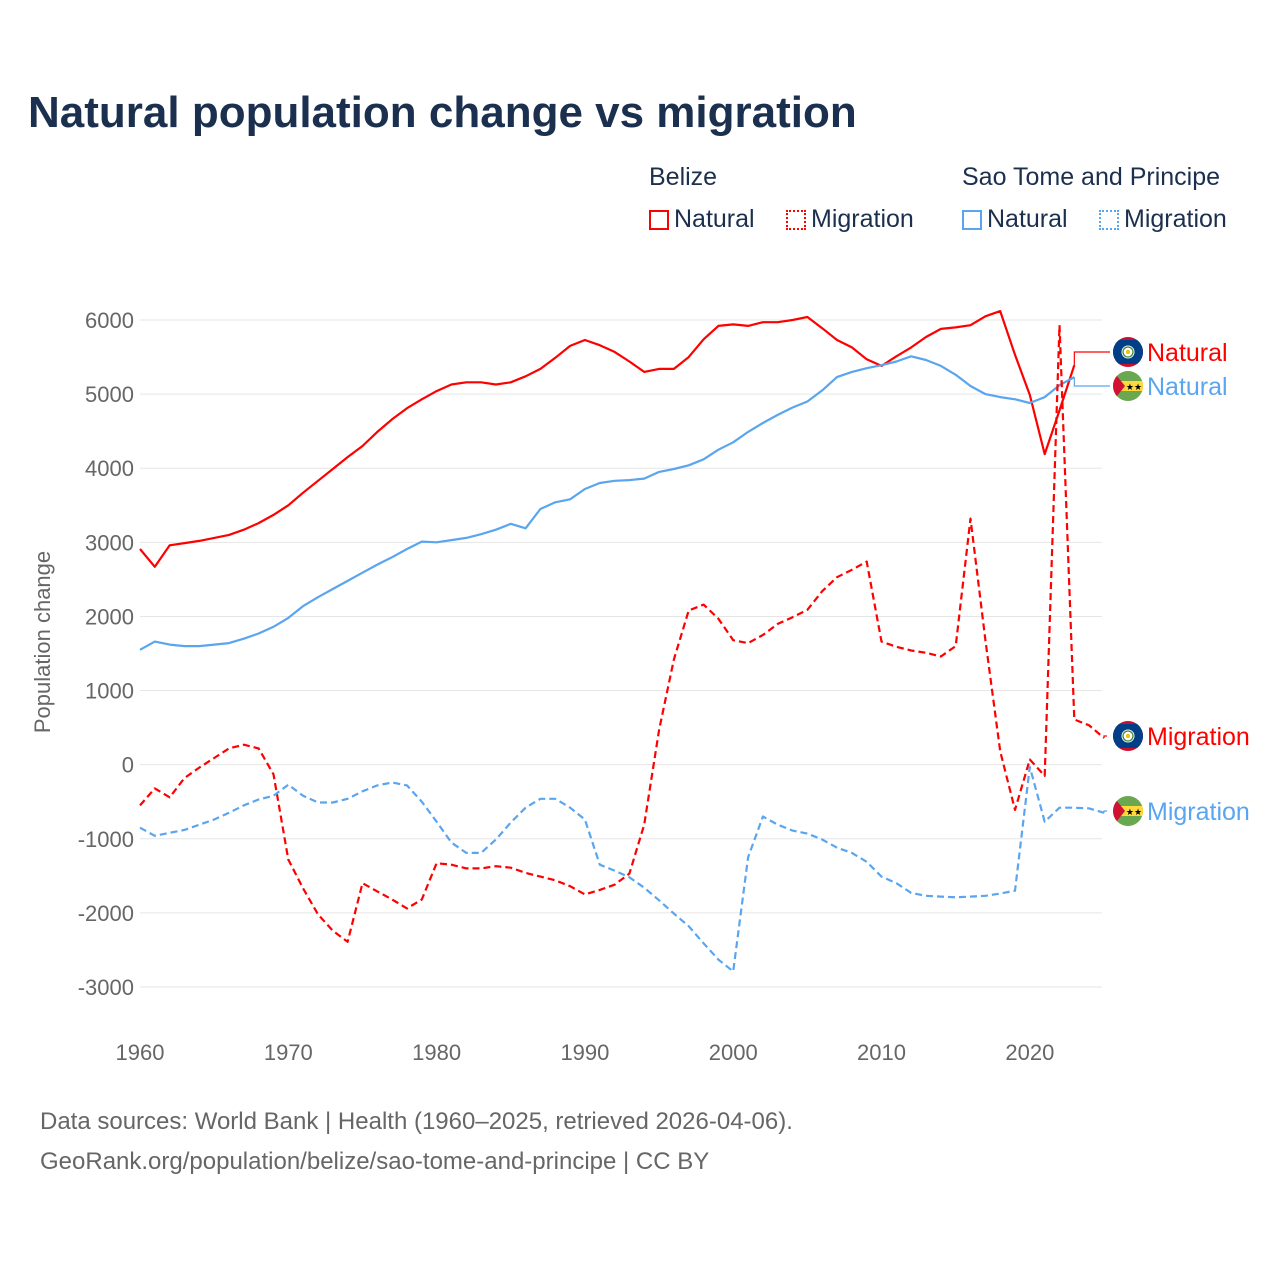  What do you see at coordinates (42, 642) in the screenshot?
I see `y-axis-label: Population change` at bounding box center [42, 642].